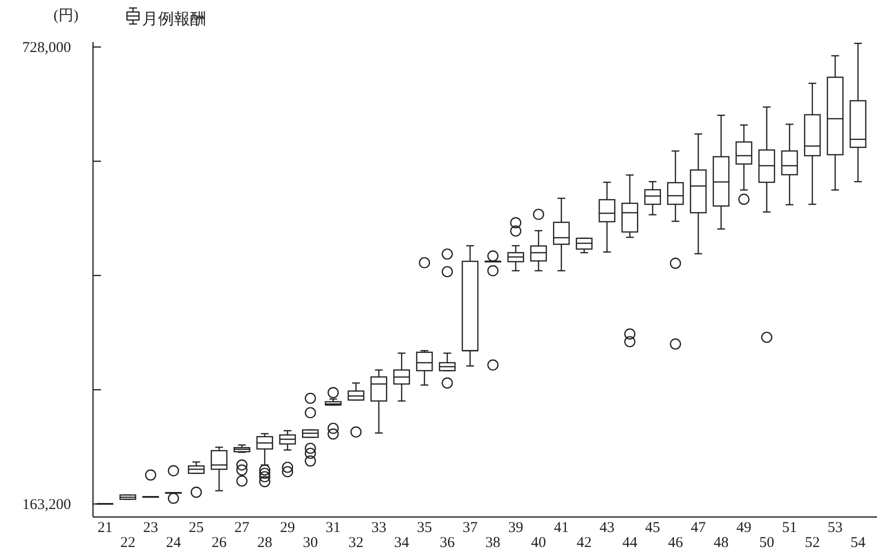 The image size is (877, 550). Describe the element at coordinates (584, 542) in the screenshot. I see `x-tick-label: 42` at that location.